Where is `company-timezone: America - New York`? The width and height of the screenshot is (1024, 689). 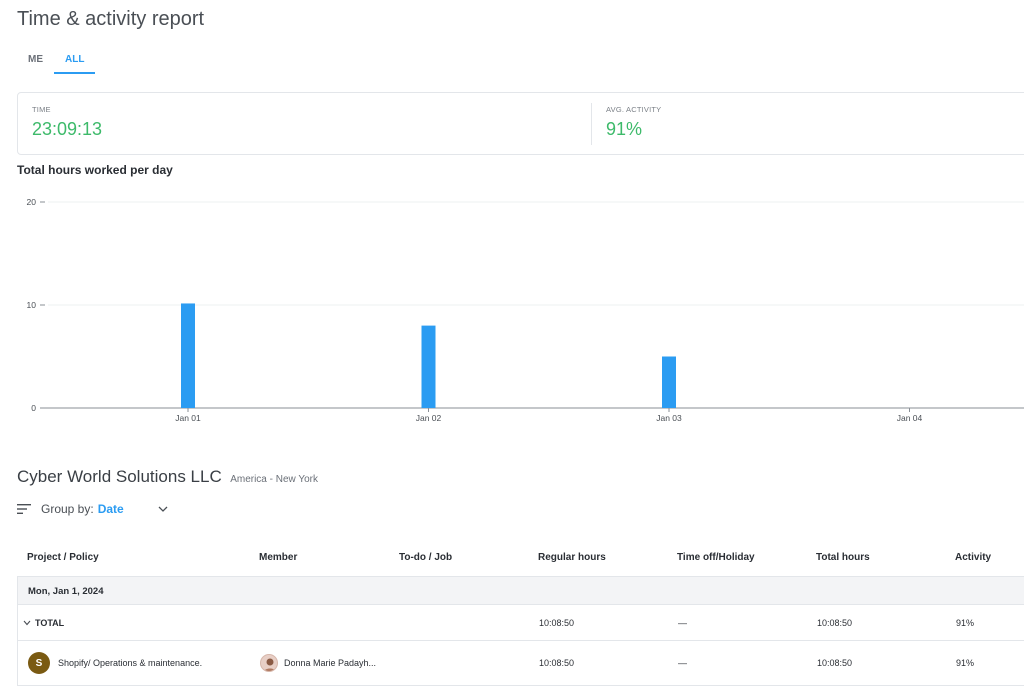 company-timezone: America - New York is located at coordinates (274, 479).